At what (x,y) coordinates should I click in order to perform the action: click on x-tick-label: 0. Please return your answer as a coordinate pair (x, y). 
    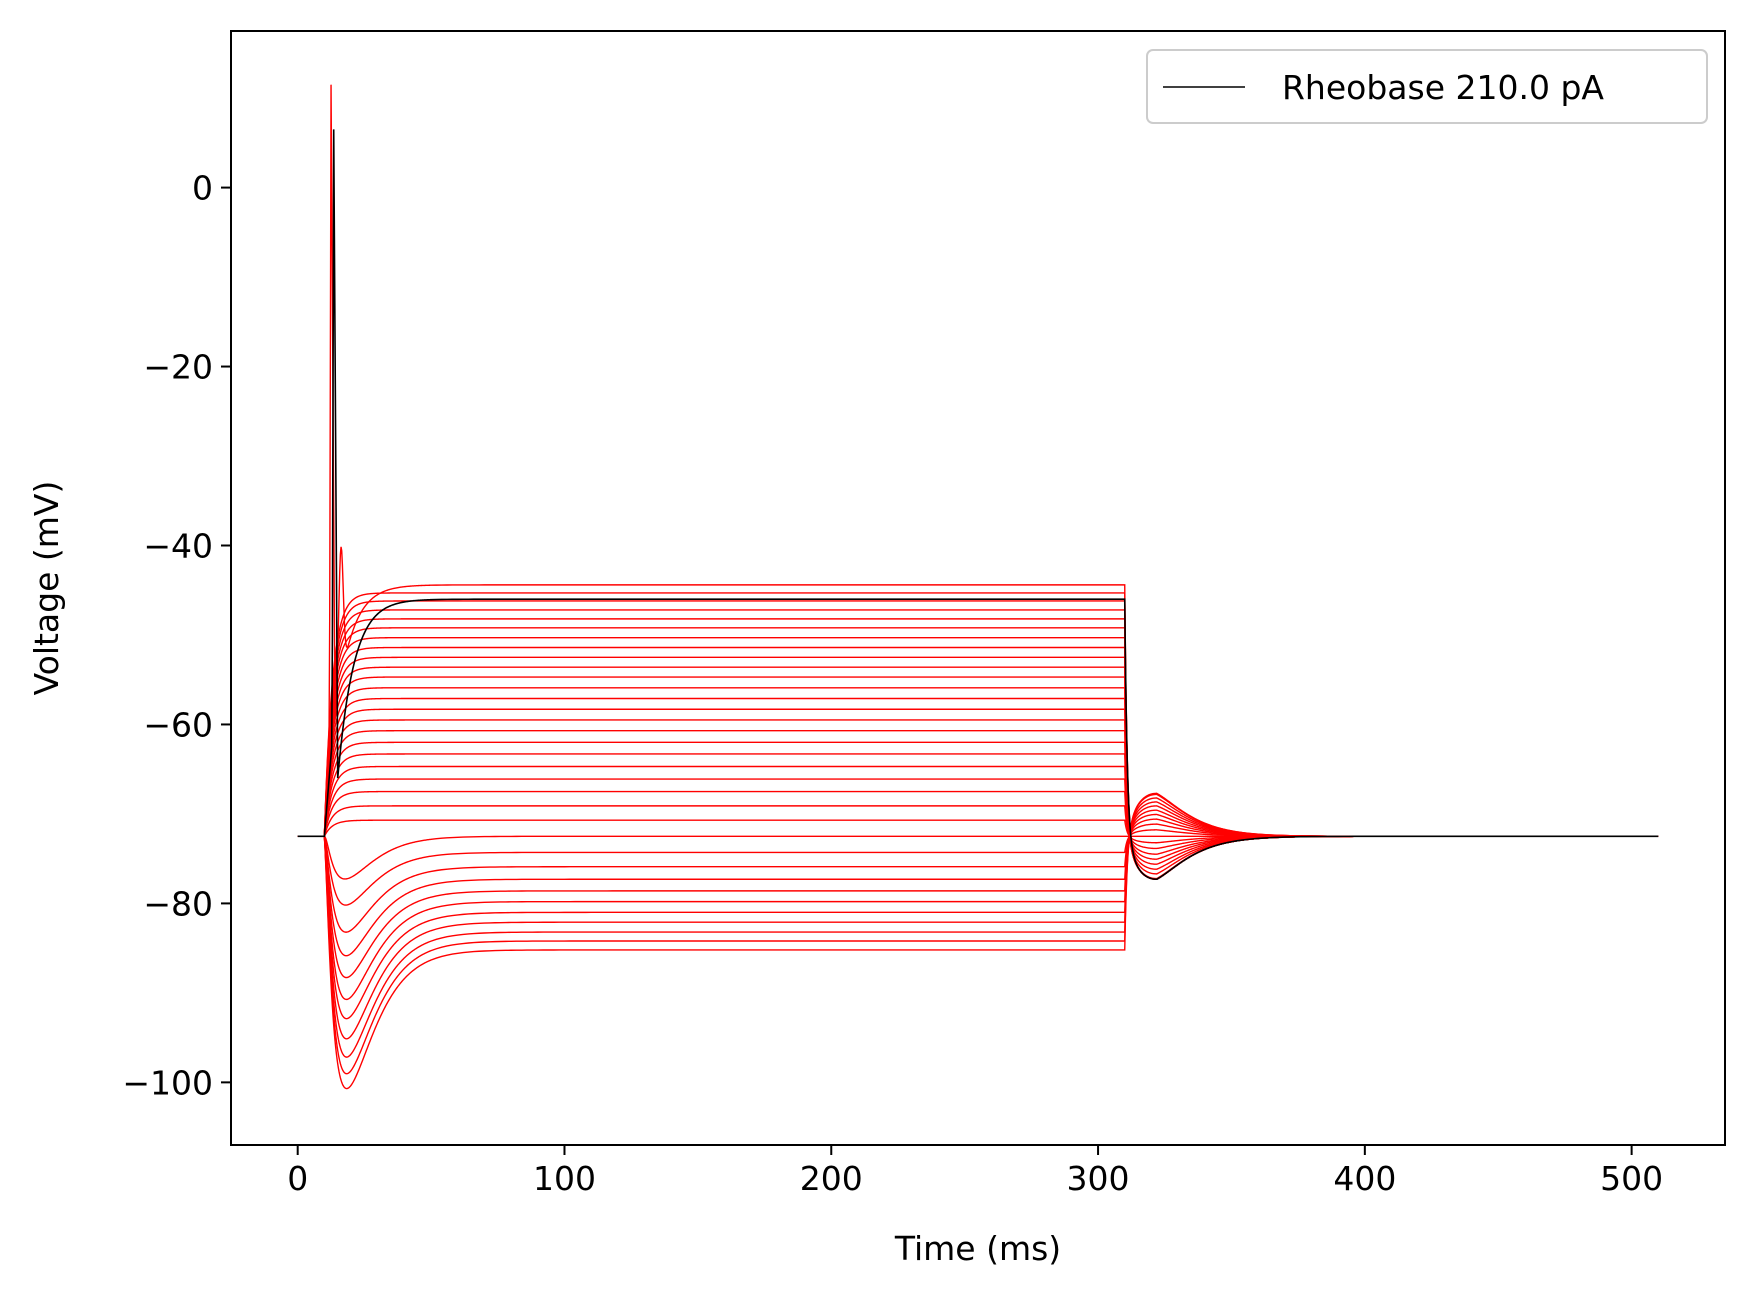
    Looking at the image, I should click on (297, 1178).